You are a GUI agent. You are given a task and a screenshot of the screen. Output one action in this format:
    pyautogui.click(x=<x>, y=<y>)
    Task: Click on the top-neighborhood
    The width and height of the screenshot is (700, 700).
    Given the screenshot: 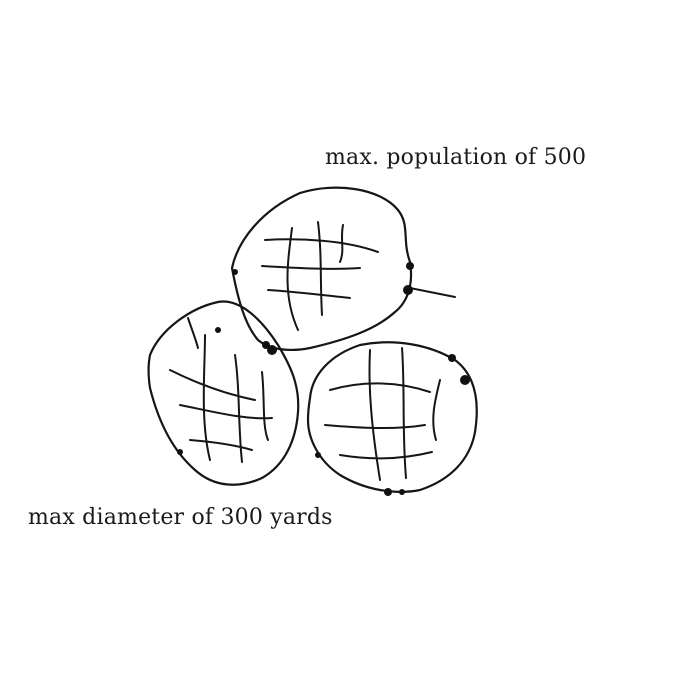 What is the action you would take?
    pyautogui.click(x=343, y=268)
    